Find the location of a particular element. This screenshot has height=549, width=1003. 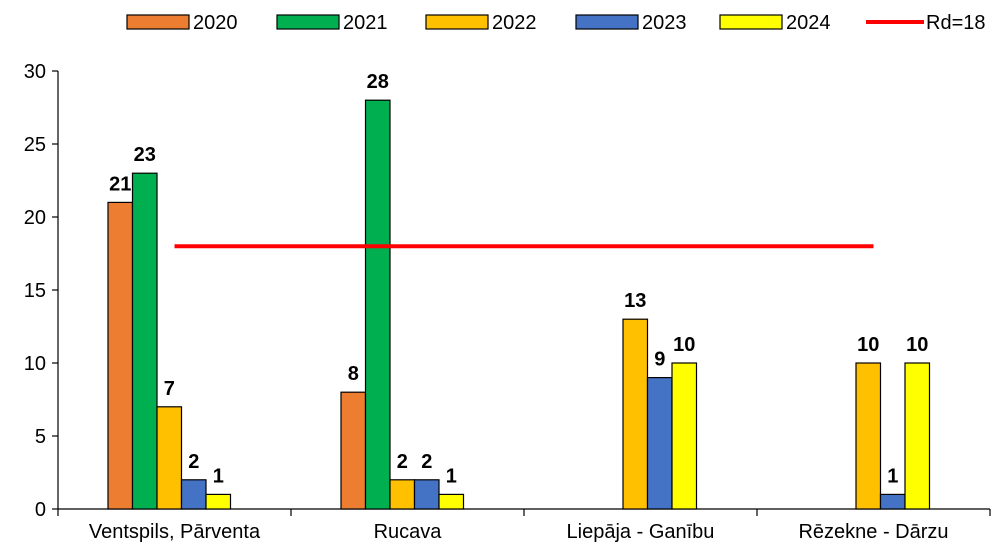

data-label-2020-ventspils-parventa: 21 is located at coordinates (120, 184).